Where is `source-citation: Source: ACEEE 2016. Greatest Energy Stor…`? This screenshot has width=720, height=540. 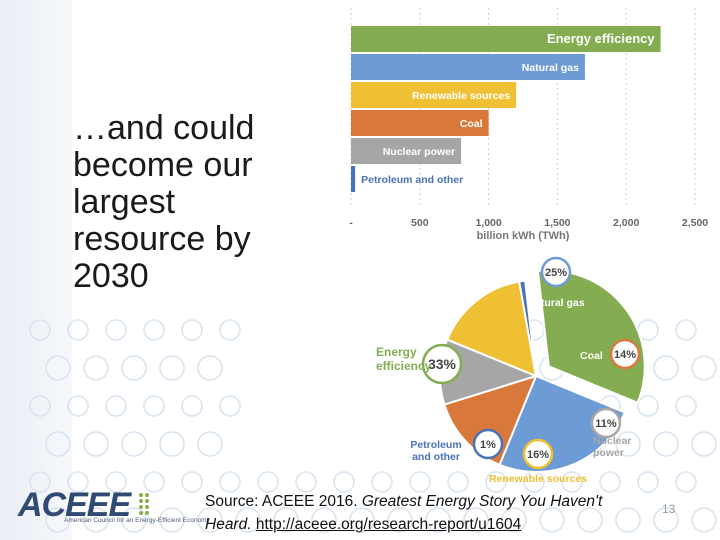 source-citation: Source: ACEEE 2016. Greatest Energy Stor… is located at coordinates (445, 513).